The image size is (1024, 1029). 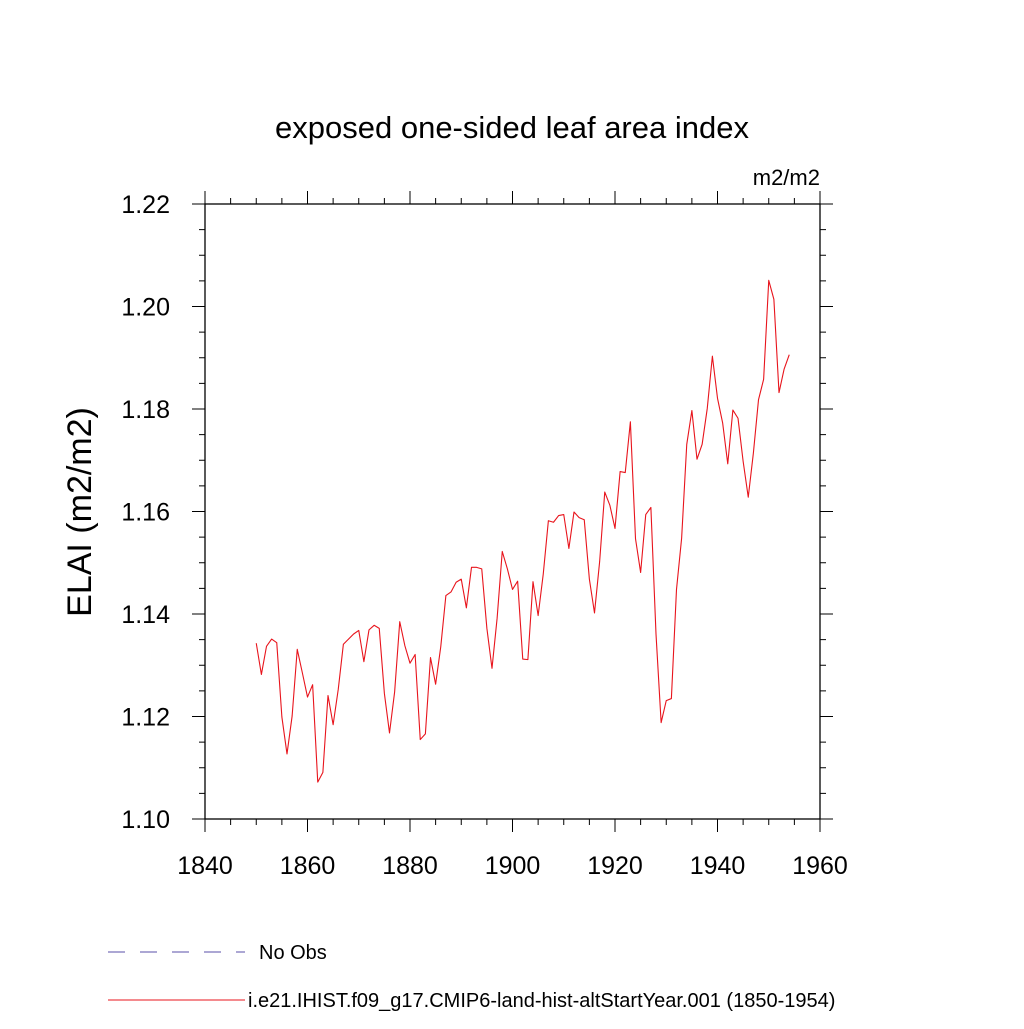 What do you see at coordinates (820, 866) in the screenshot?
I see `x-tick-label: 1960` at bounding box center [820, 866].